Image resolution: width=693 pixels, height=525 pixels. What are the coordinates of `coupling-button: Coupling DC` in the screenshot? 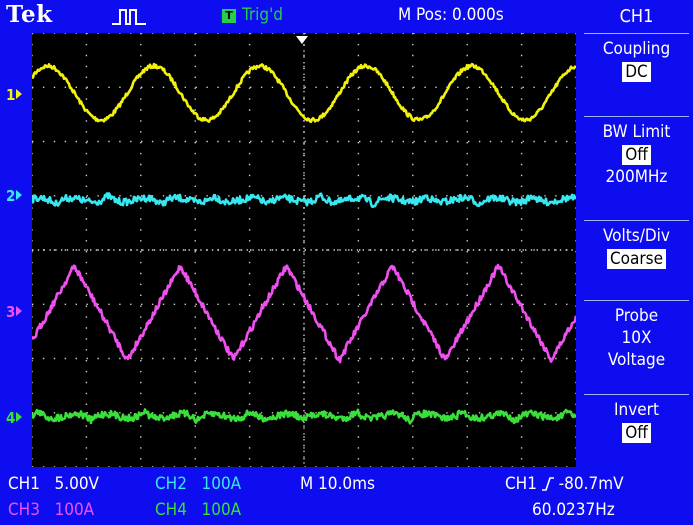 It's located at (636, 73).